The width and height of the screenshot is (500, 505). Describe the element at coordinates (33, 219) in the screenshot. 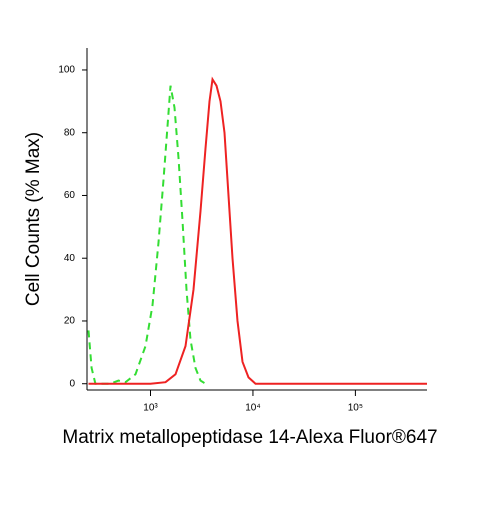

I see `y-axis-label: Cell Counts (% Max)` at that location.